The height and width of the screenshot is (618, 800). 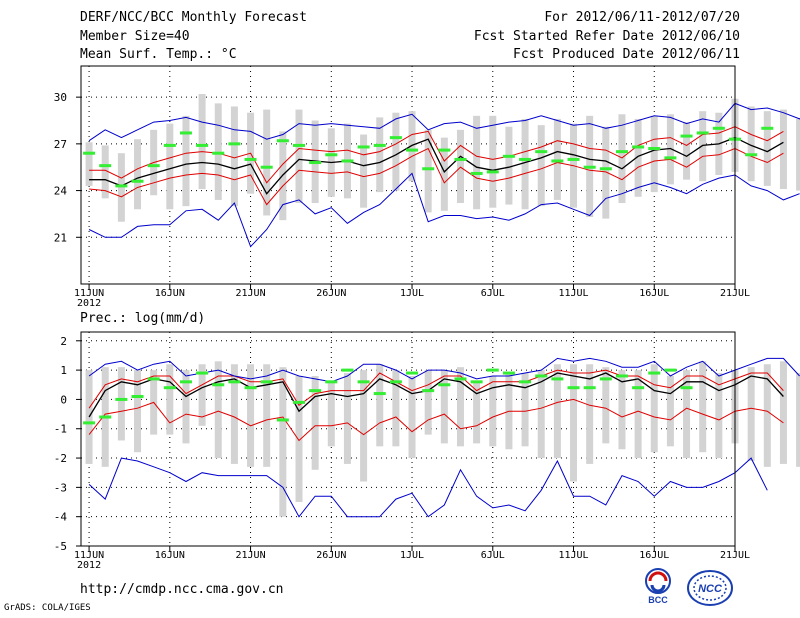 I want to click on x-tick-sublabel: 2012, so click(x=89, y=303).